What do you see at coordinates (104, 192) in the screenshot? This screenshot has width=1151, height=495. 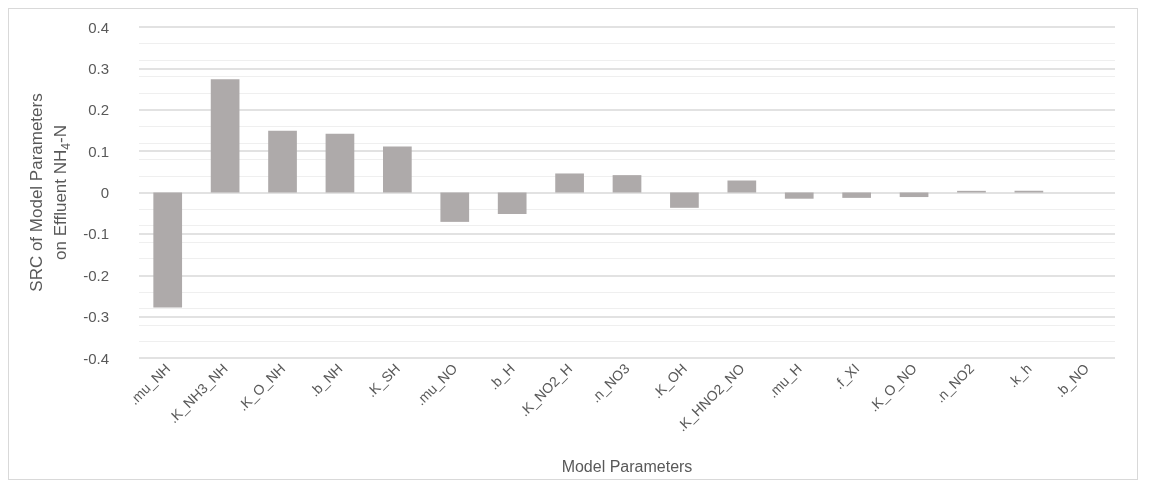 I see `y-tick-label: 0` at bounding box center [104, 192].